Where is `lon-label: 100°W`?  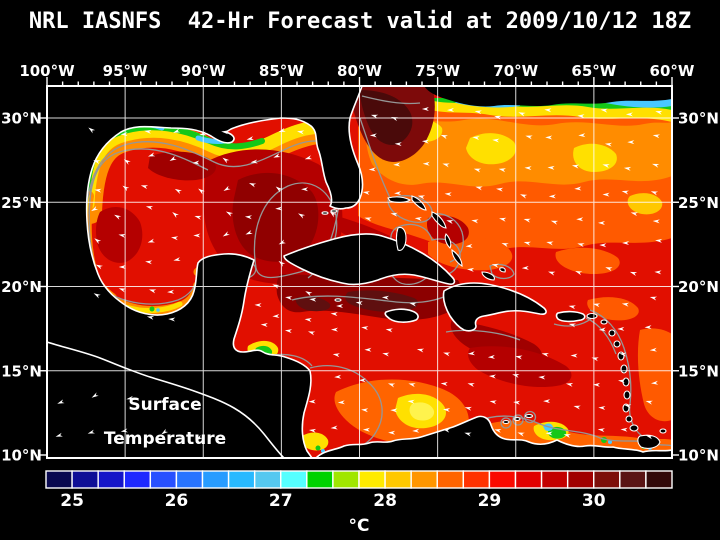 lon-label: 100°W is located at coordinates (47, 71).